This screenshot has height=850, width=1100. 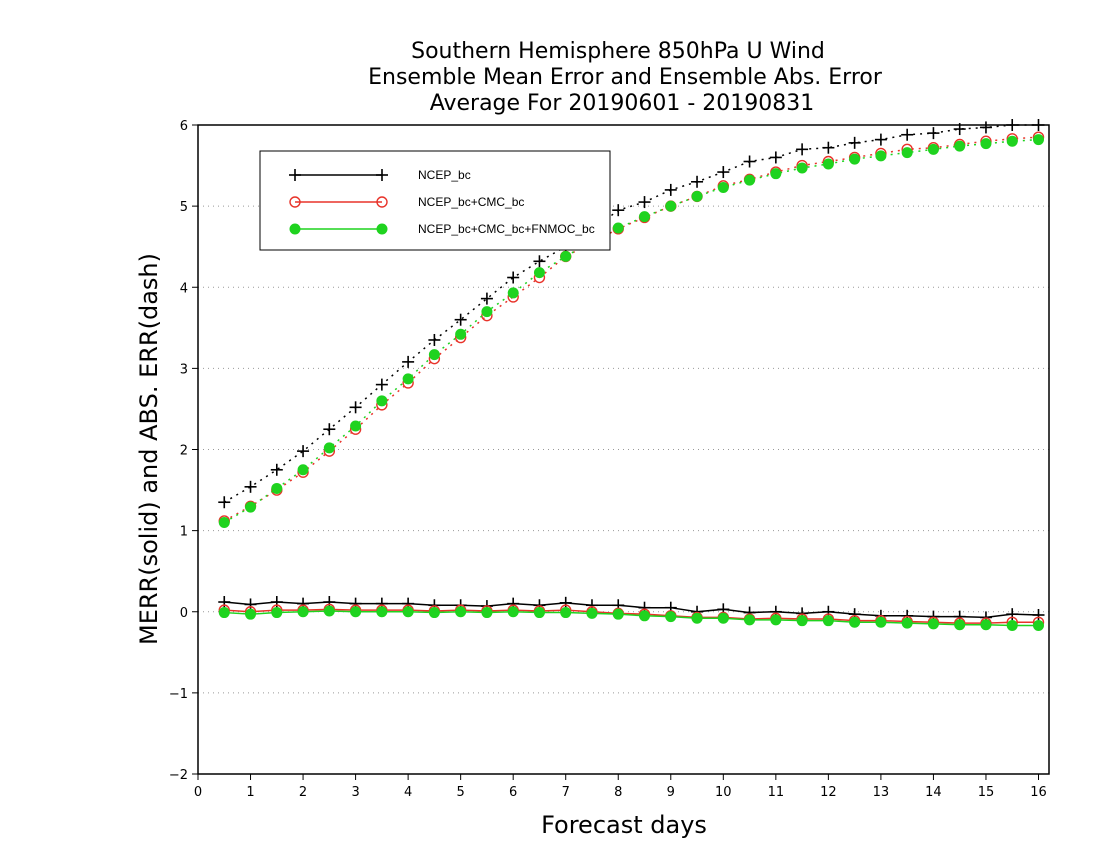 I want to click on x-tick-label: 15, so click(x=986, y=792).